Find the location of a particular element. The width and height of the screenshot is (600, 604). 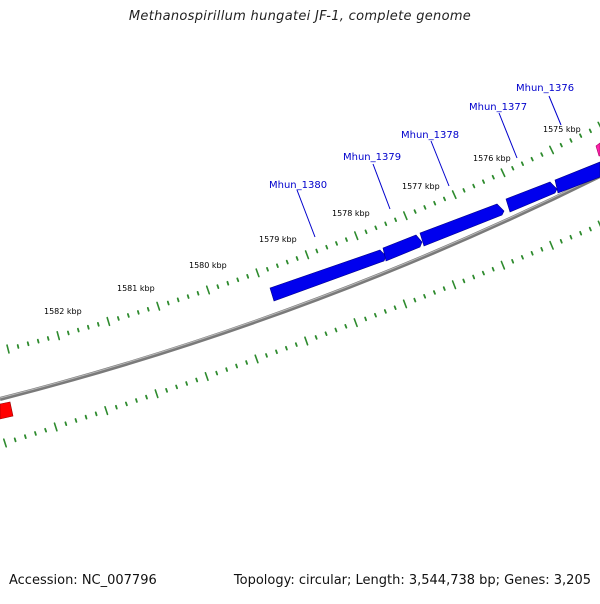

gene-label-mhun-1376: Mhun_1376 is located at coordinates (545, 88).